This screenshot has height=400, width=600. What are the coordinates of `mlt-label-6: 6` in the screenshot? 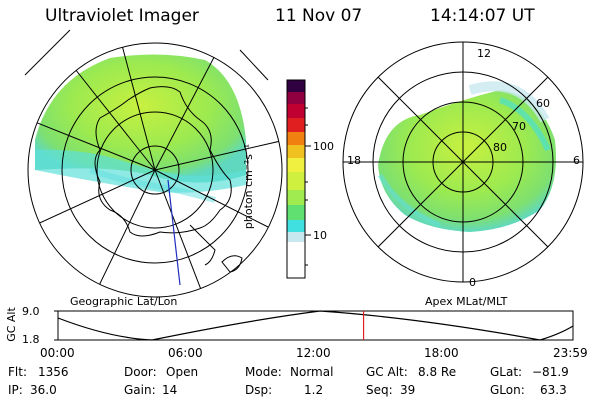 It's located at (576, 160).